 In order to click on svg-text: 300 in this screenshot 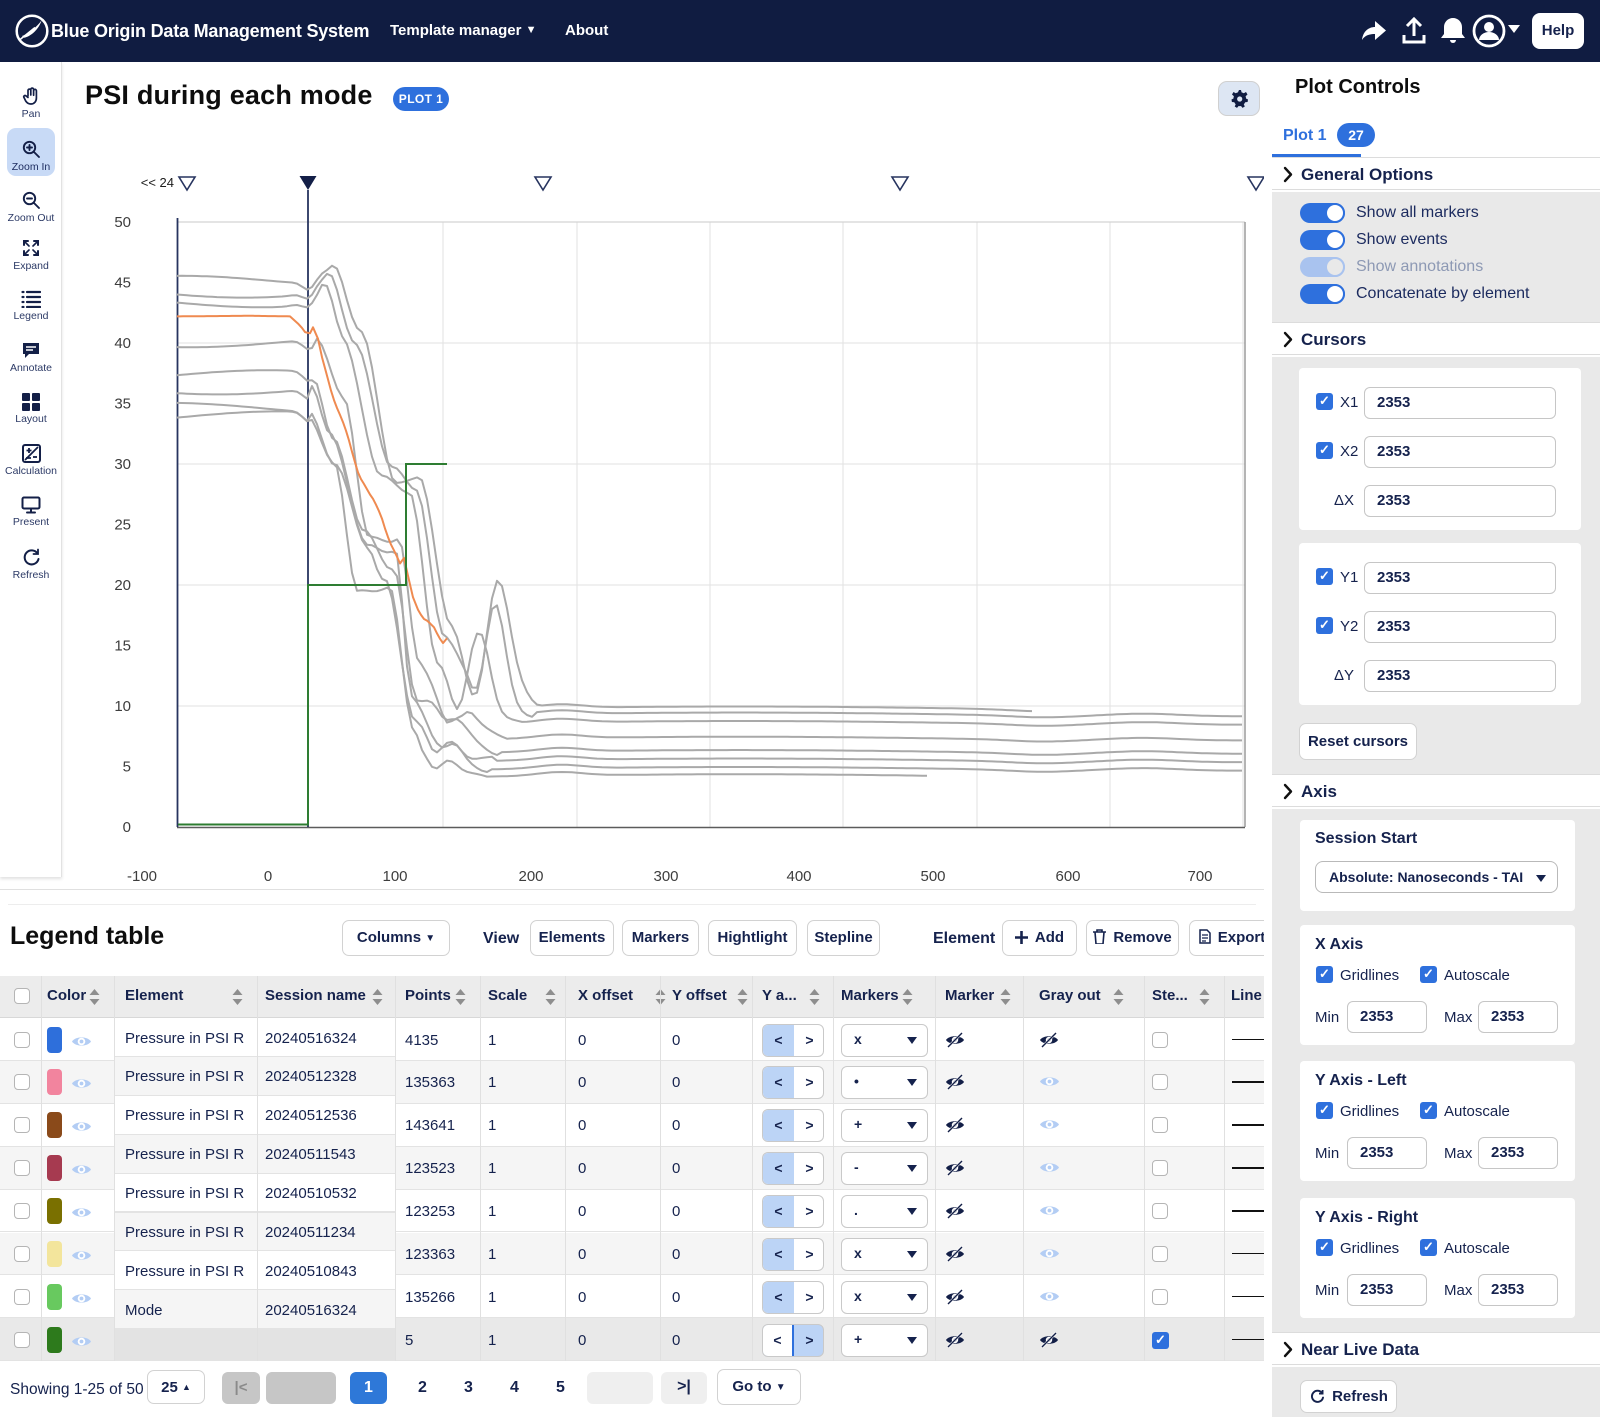, I will do `click(665, 876)`.